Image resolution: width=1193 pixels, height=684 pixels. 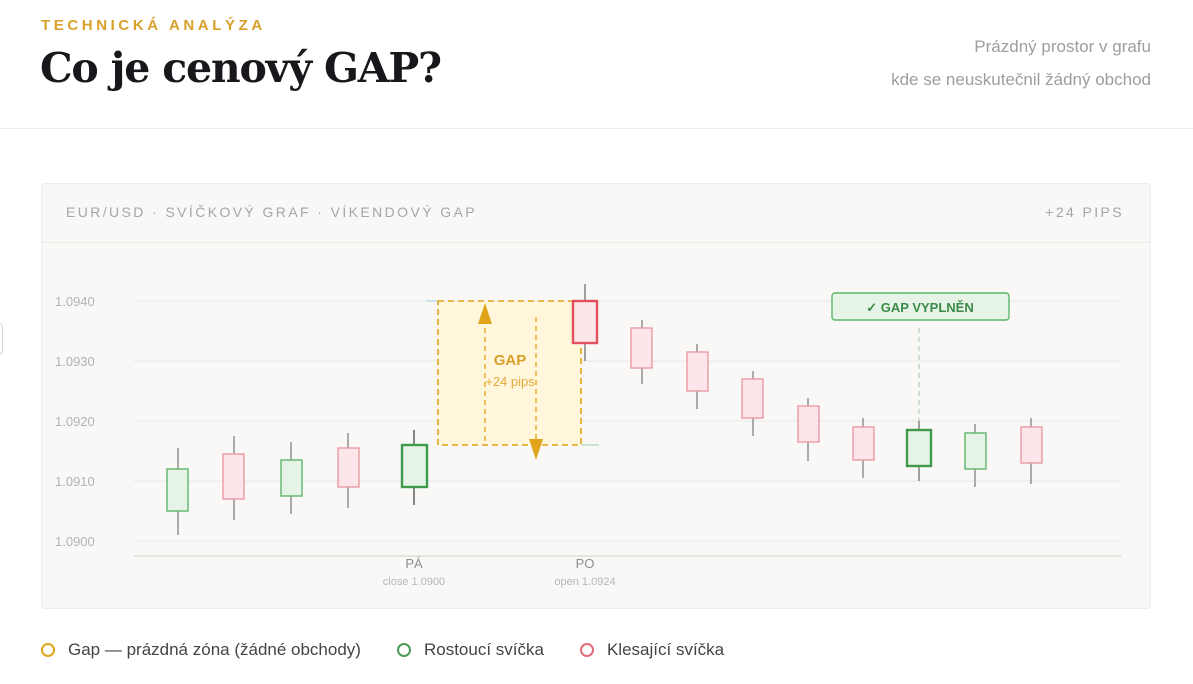 What do you see at coordinates (585, 322) in the screenshot?
I see `candle-monday-open` at bounding box center [585, 322].